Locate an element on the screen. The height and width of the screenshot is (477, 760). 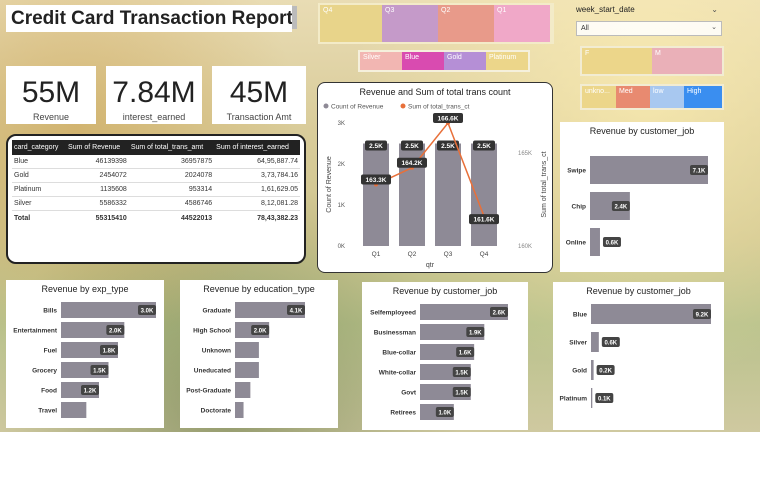
qtr-slicer-q3: Q3 is located at coordinates (410, 23).